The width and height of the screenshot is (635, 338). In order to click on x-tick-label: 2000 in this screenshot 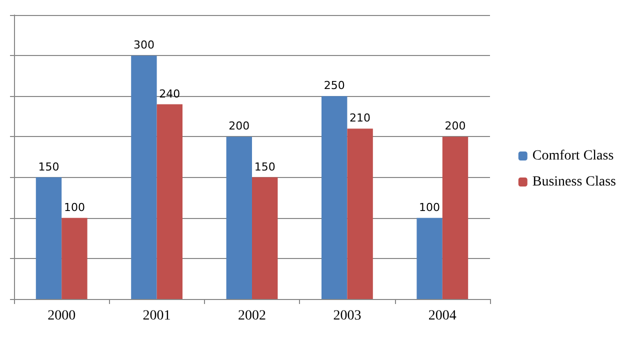, I will do `click(62, 316)`.